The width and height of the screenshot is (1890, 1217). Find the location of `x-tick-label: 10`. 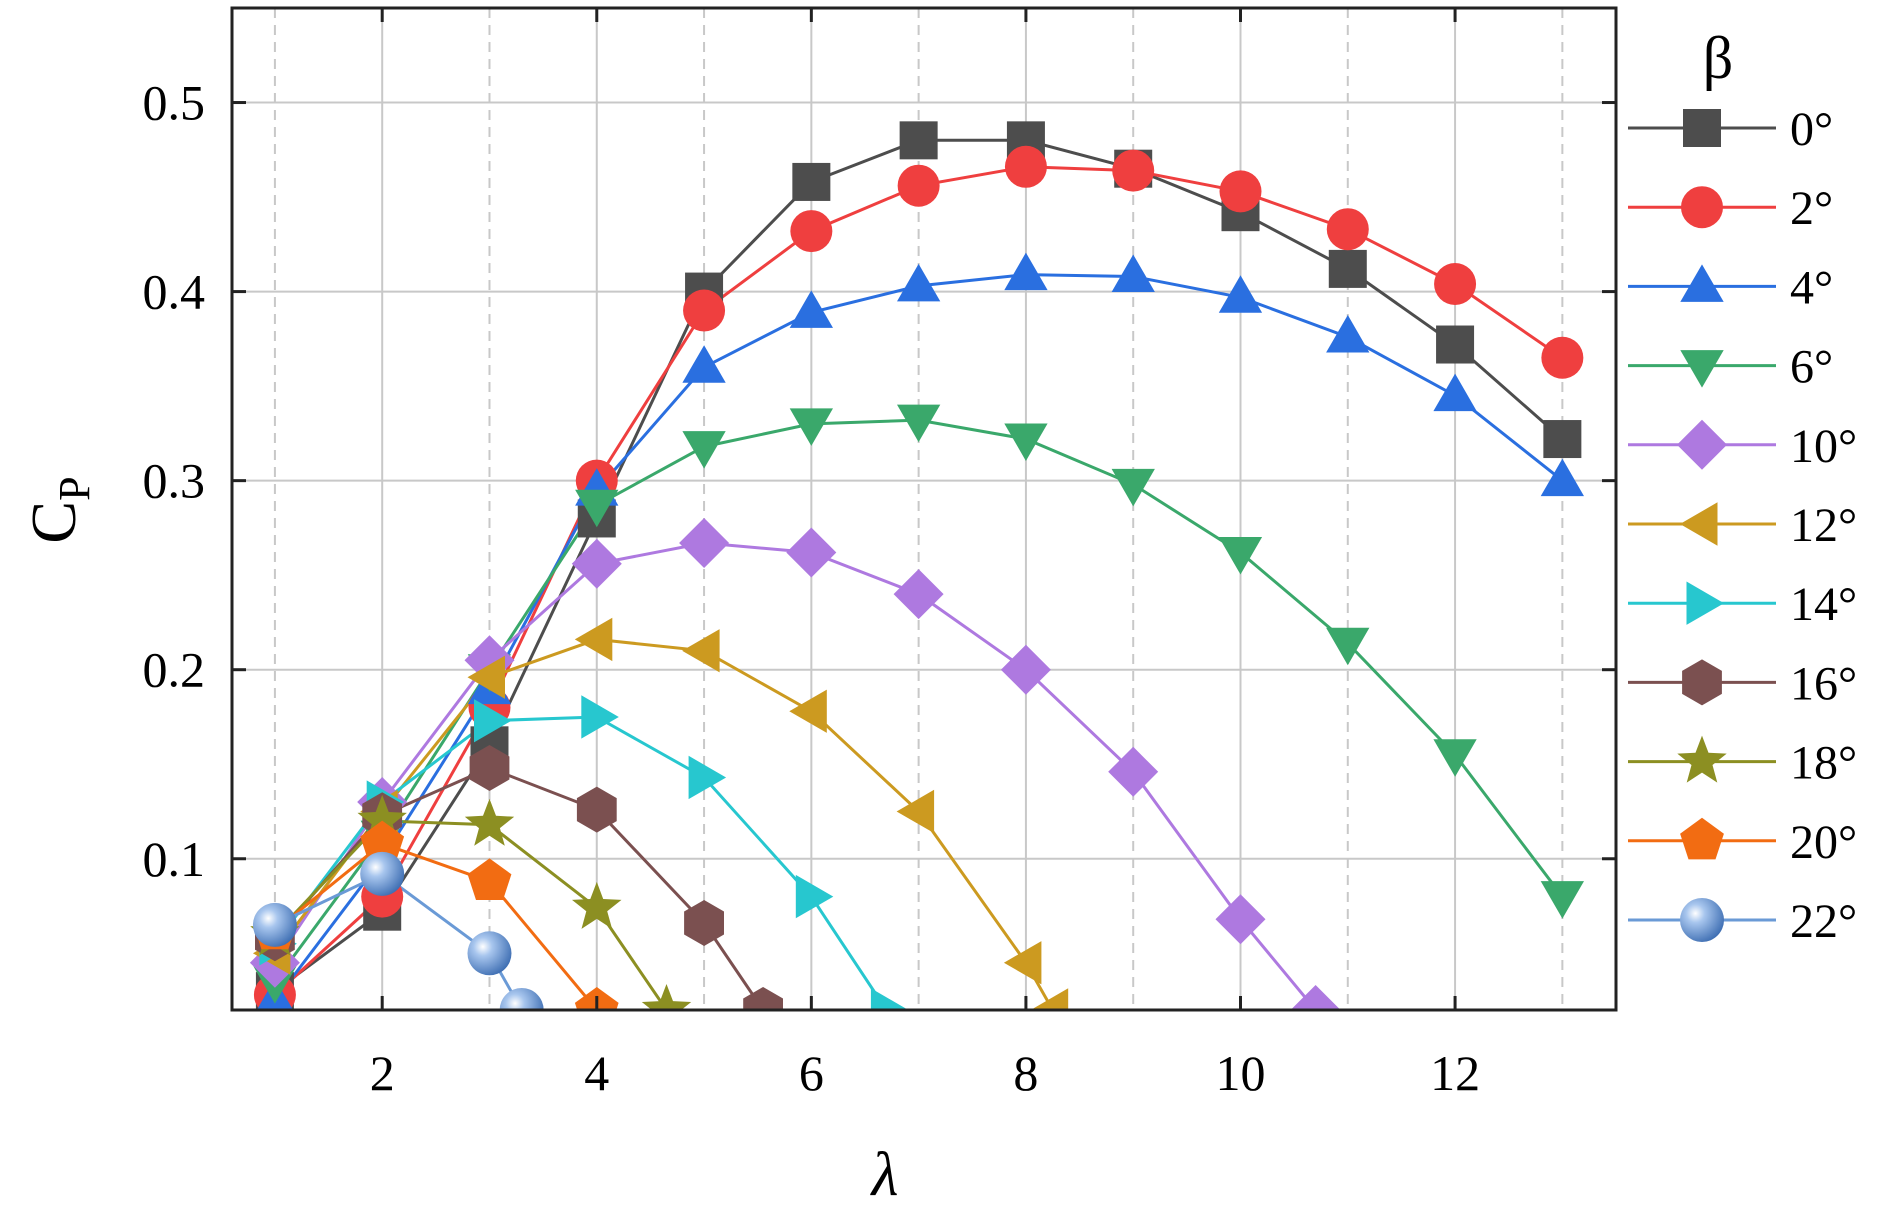

x-tick-label: 10 is located at coordinates (1240, 1073).